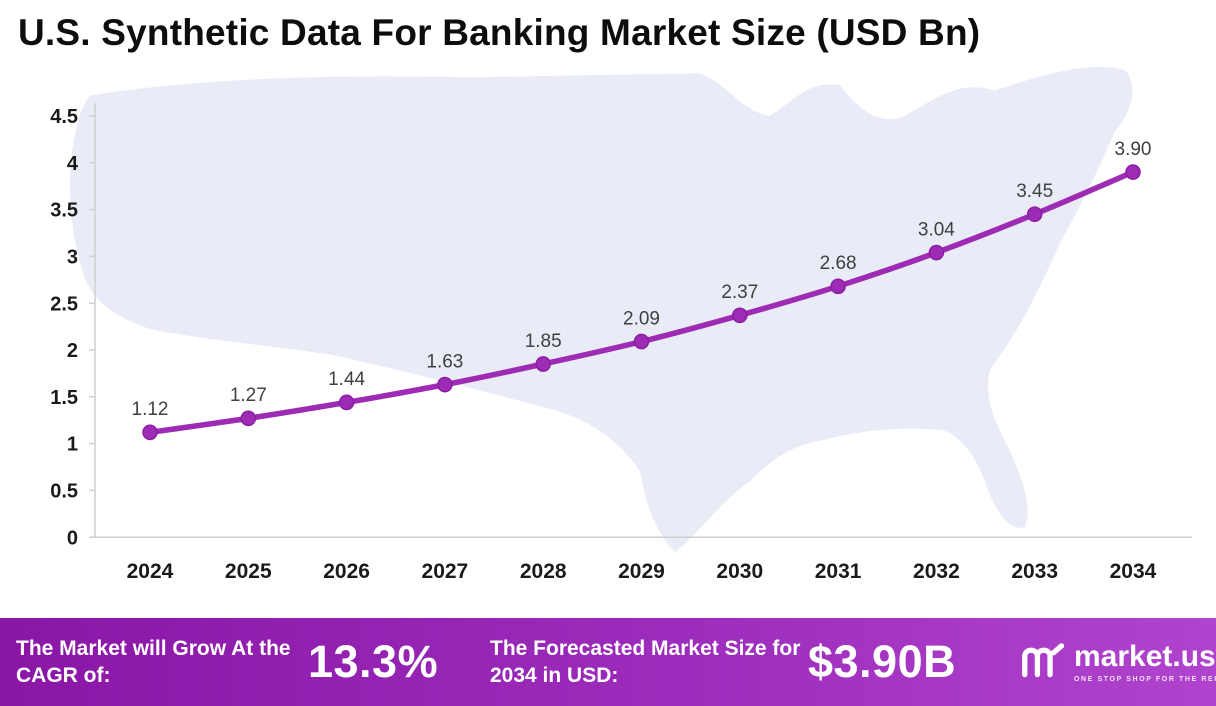 The height and width of the screenshot is (706, 1216). What do you see at coordinates (1133, 148) in the screenshot?
I see `data-label: 3.90` at bounding box center [1133, 148].